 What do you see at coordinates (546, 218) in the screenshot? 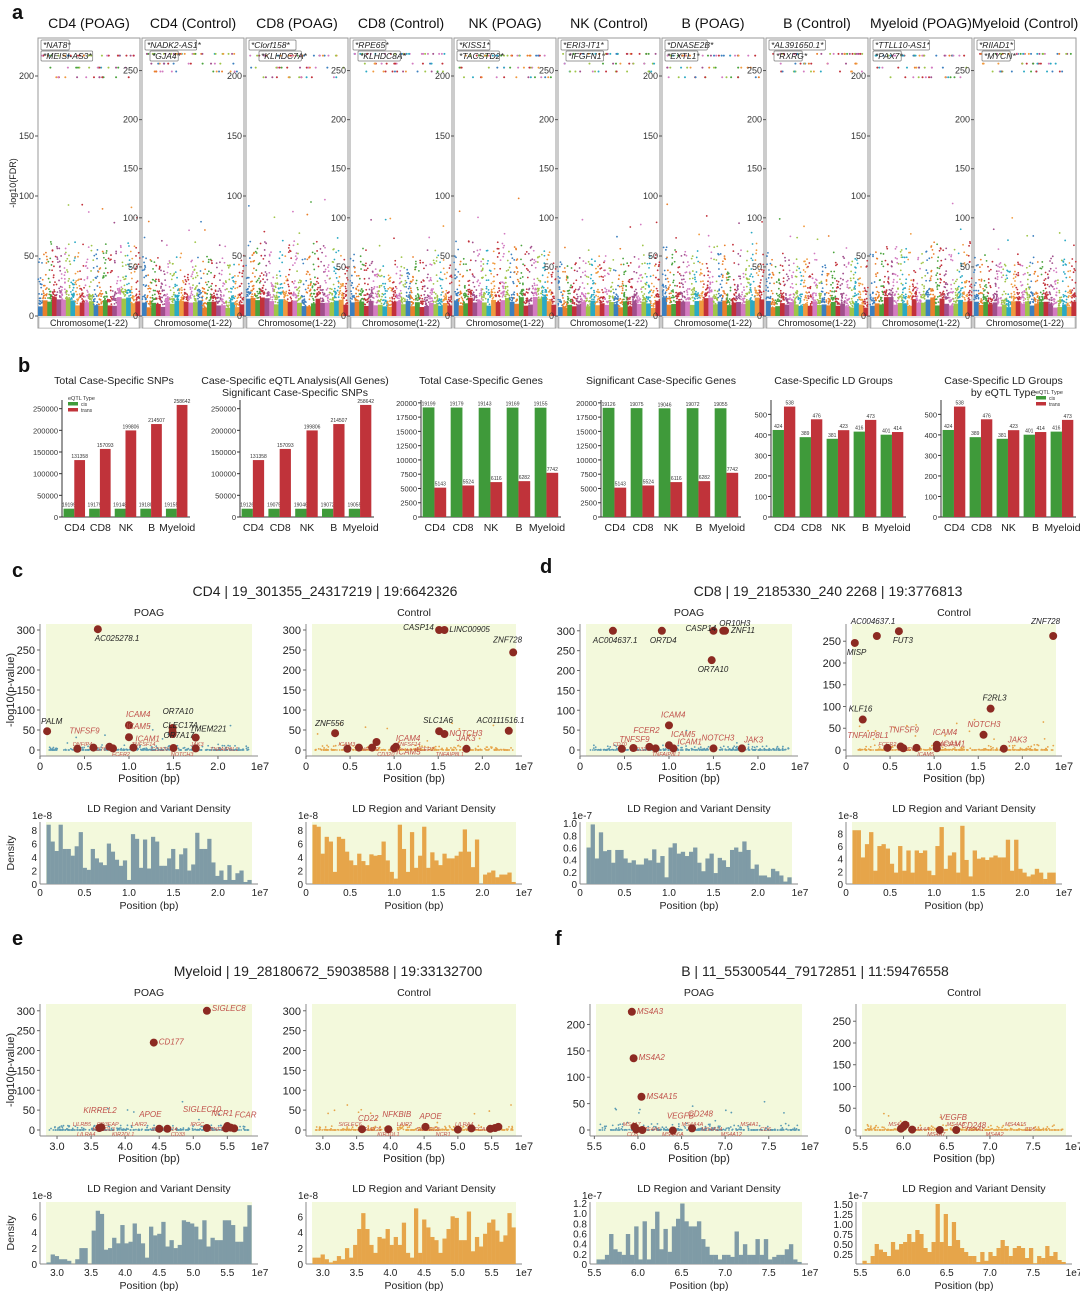
I see `y-tick-label: 100` at bounding box center [546, 218].